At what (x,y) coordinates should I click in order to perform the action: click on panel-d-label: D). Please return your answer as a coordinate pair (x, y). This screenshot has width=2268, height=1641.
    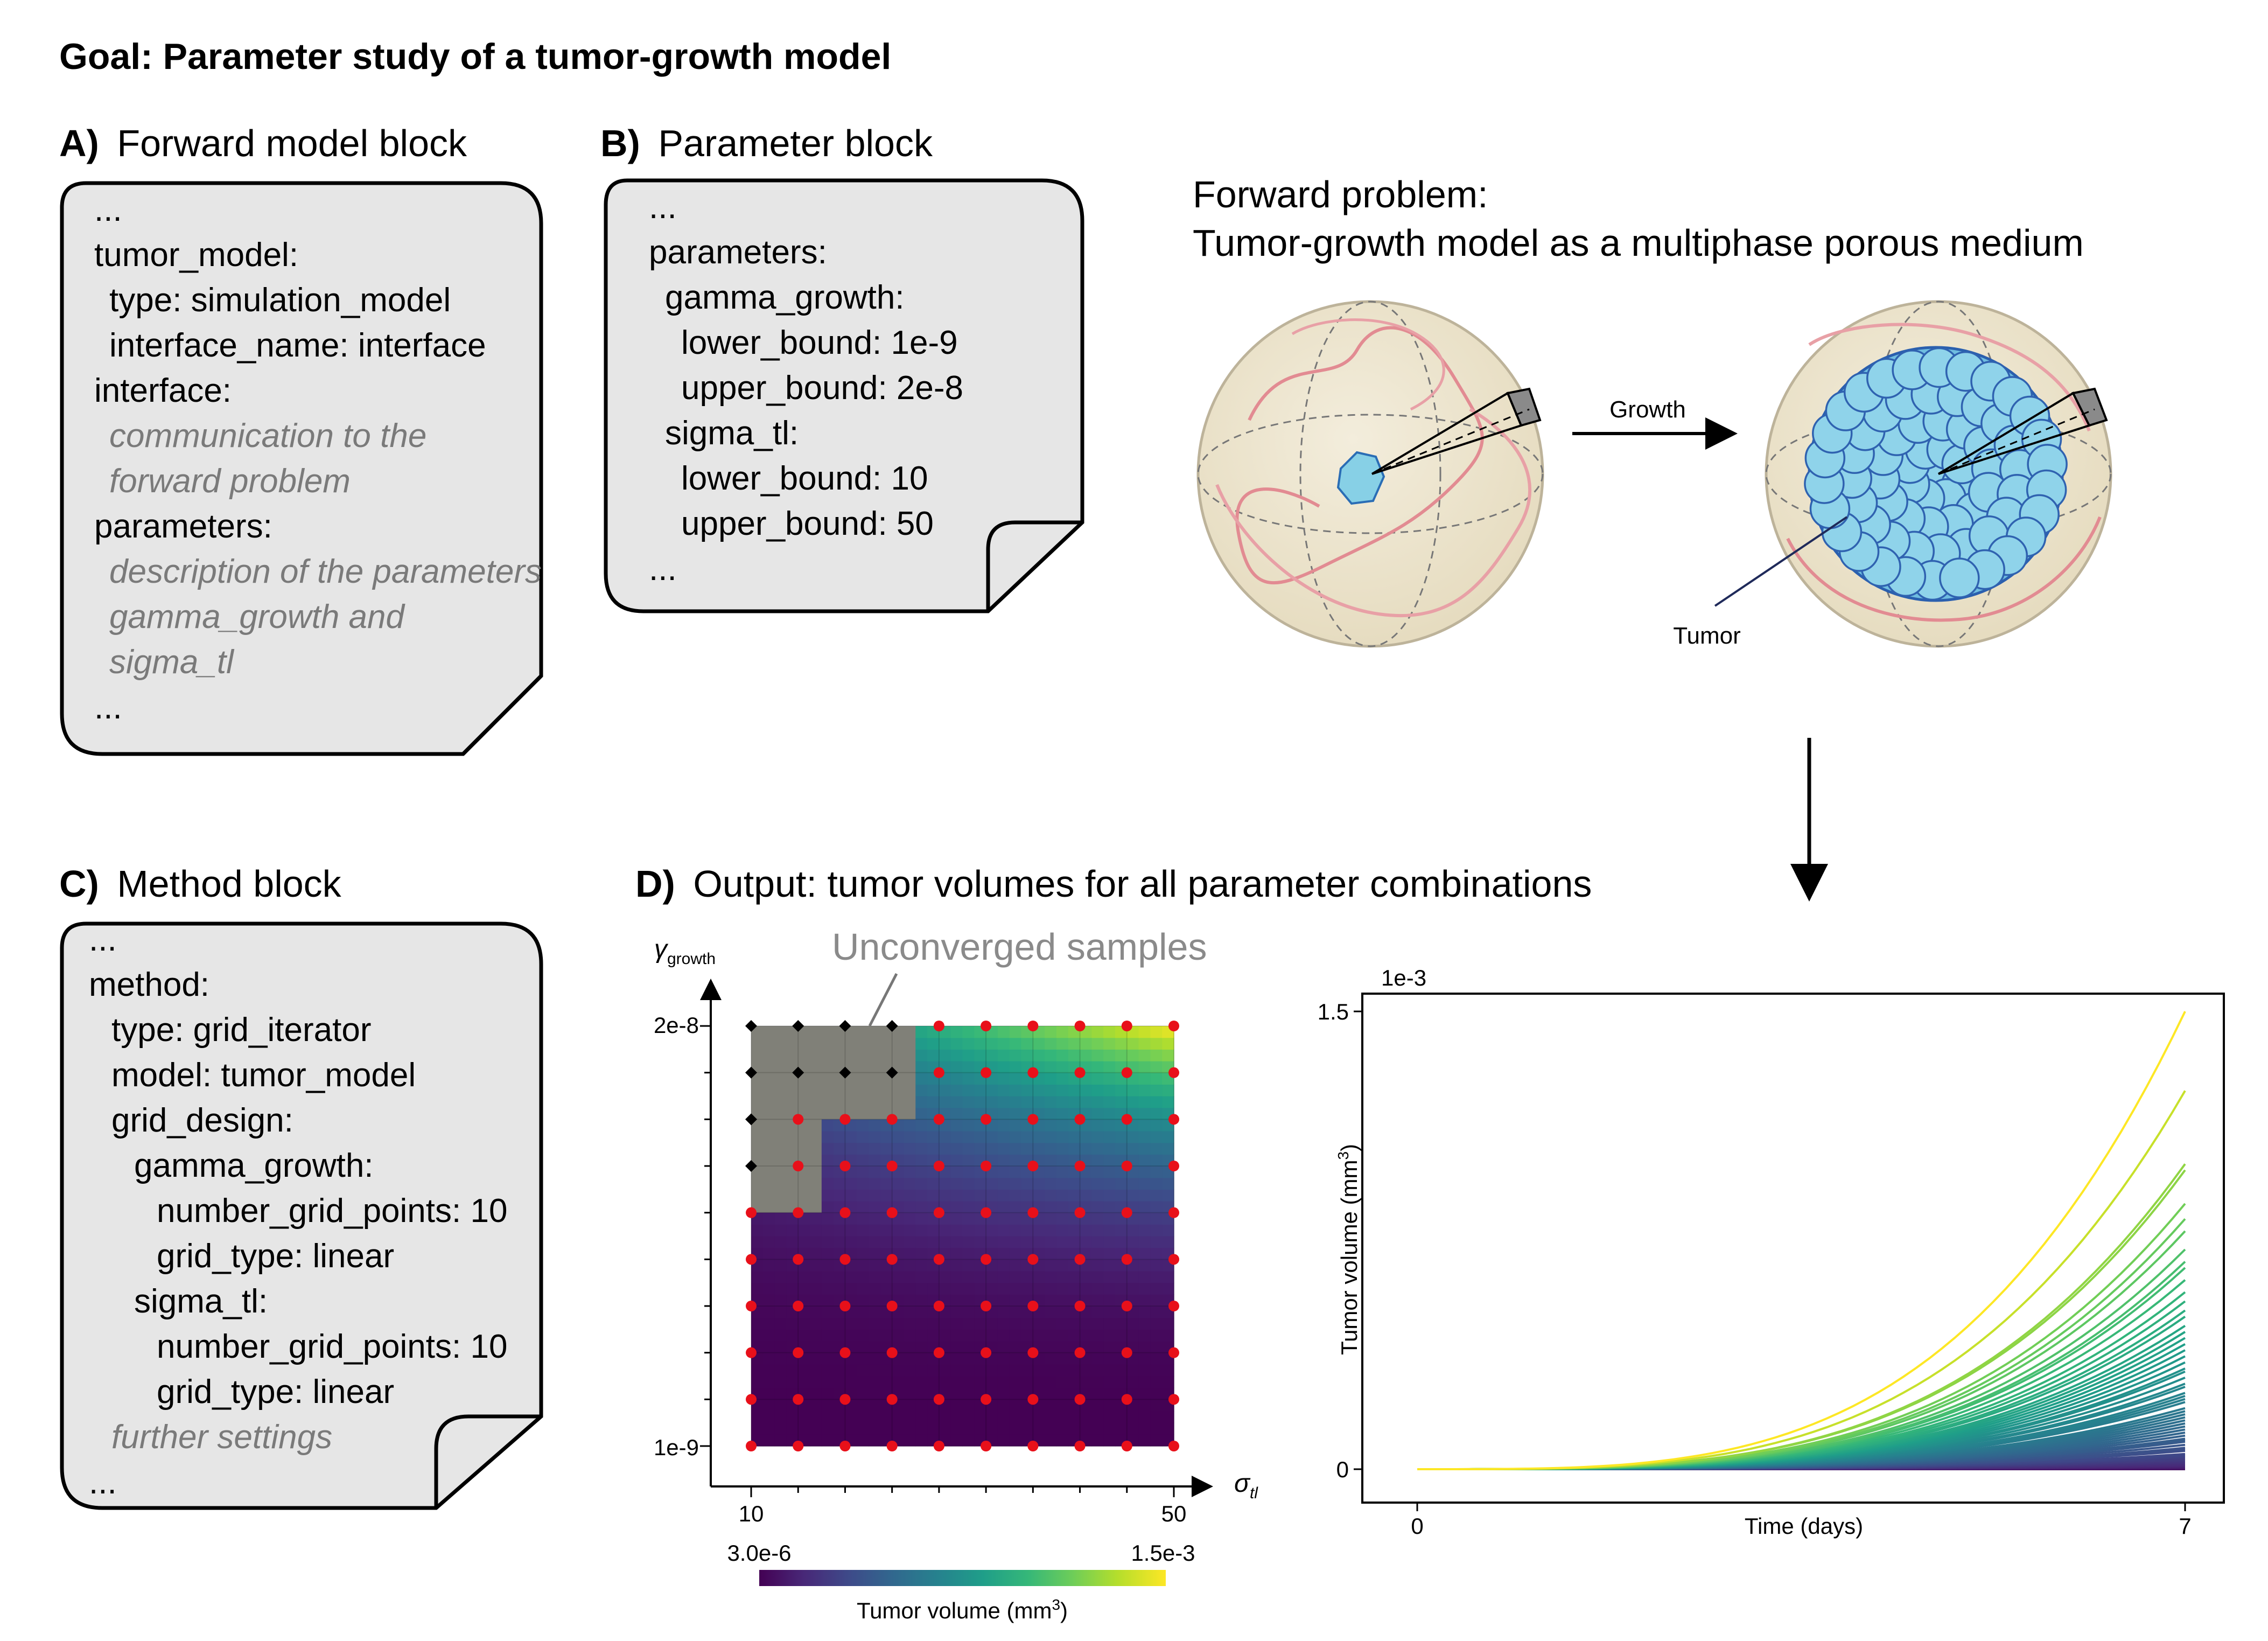
    Looking at the image, I should click on (655, 884).